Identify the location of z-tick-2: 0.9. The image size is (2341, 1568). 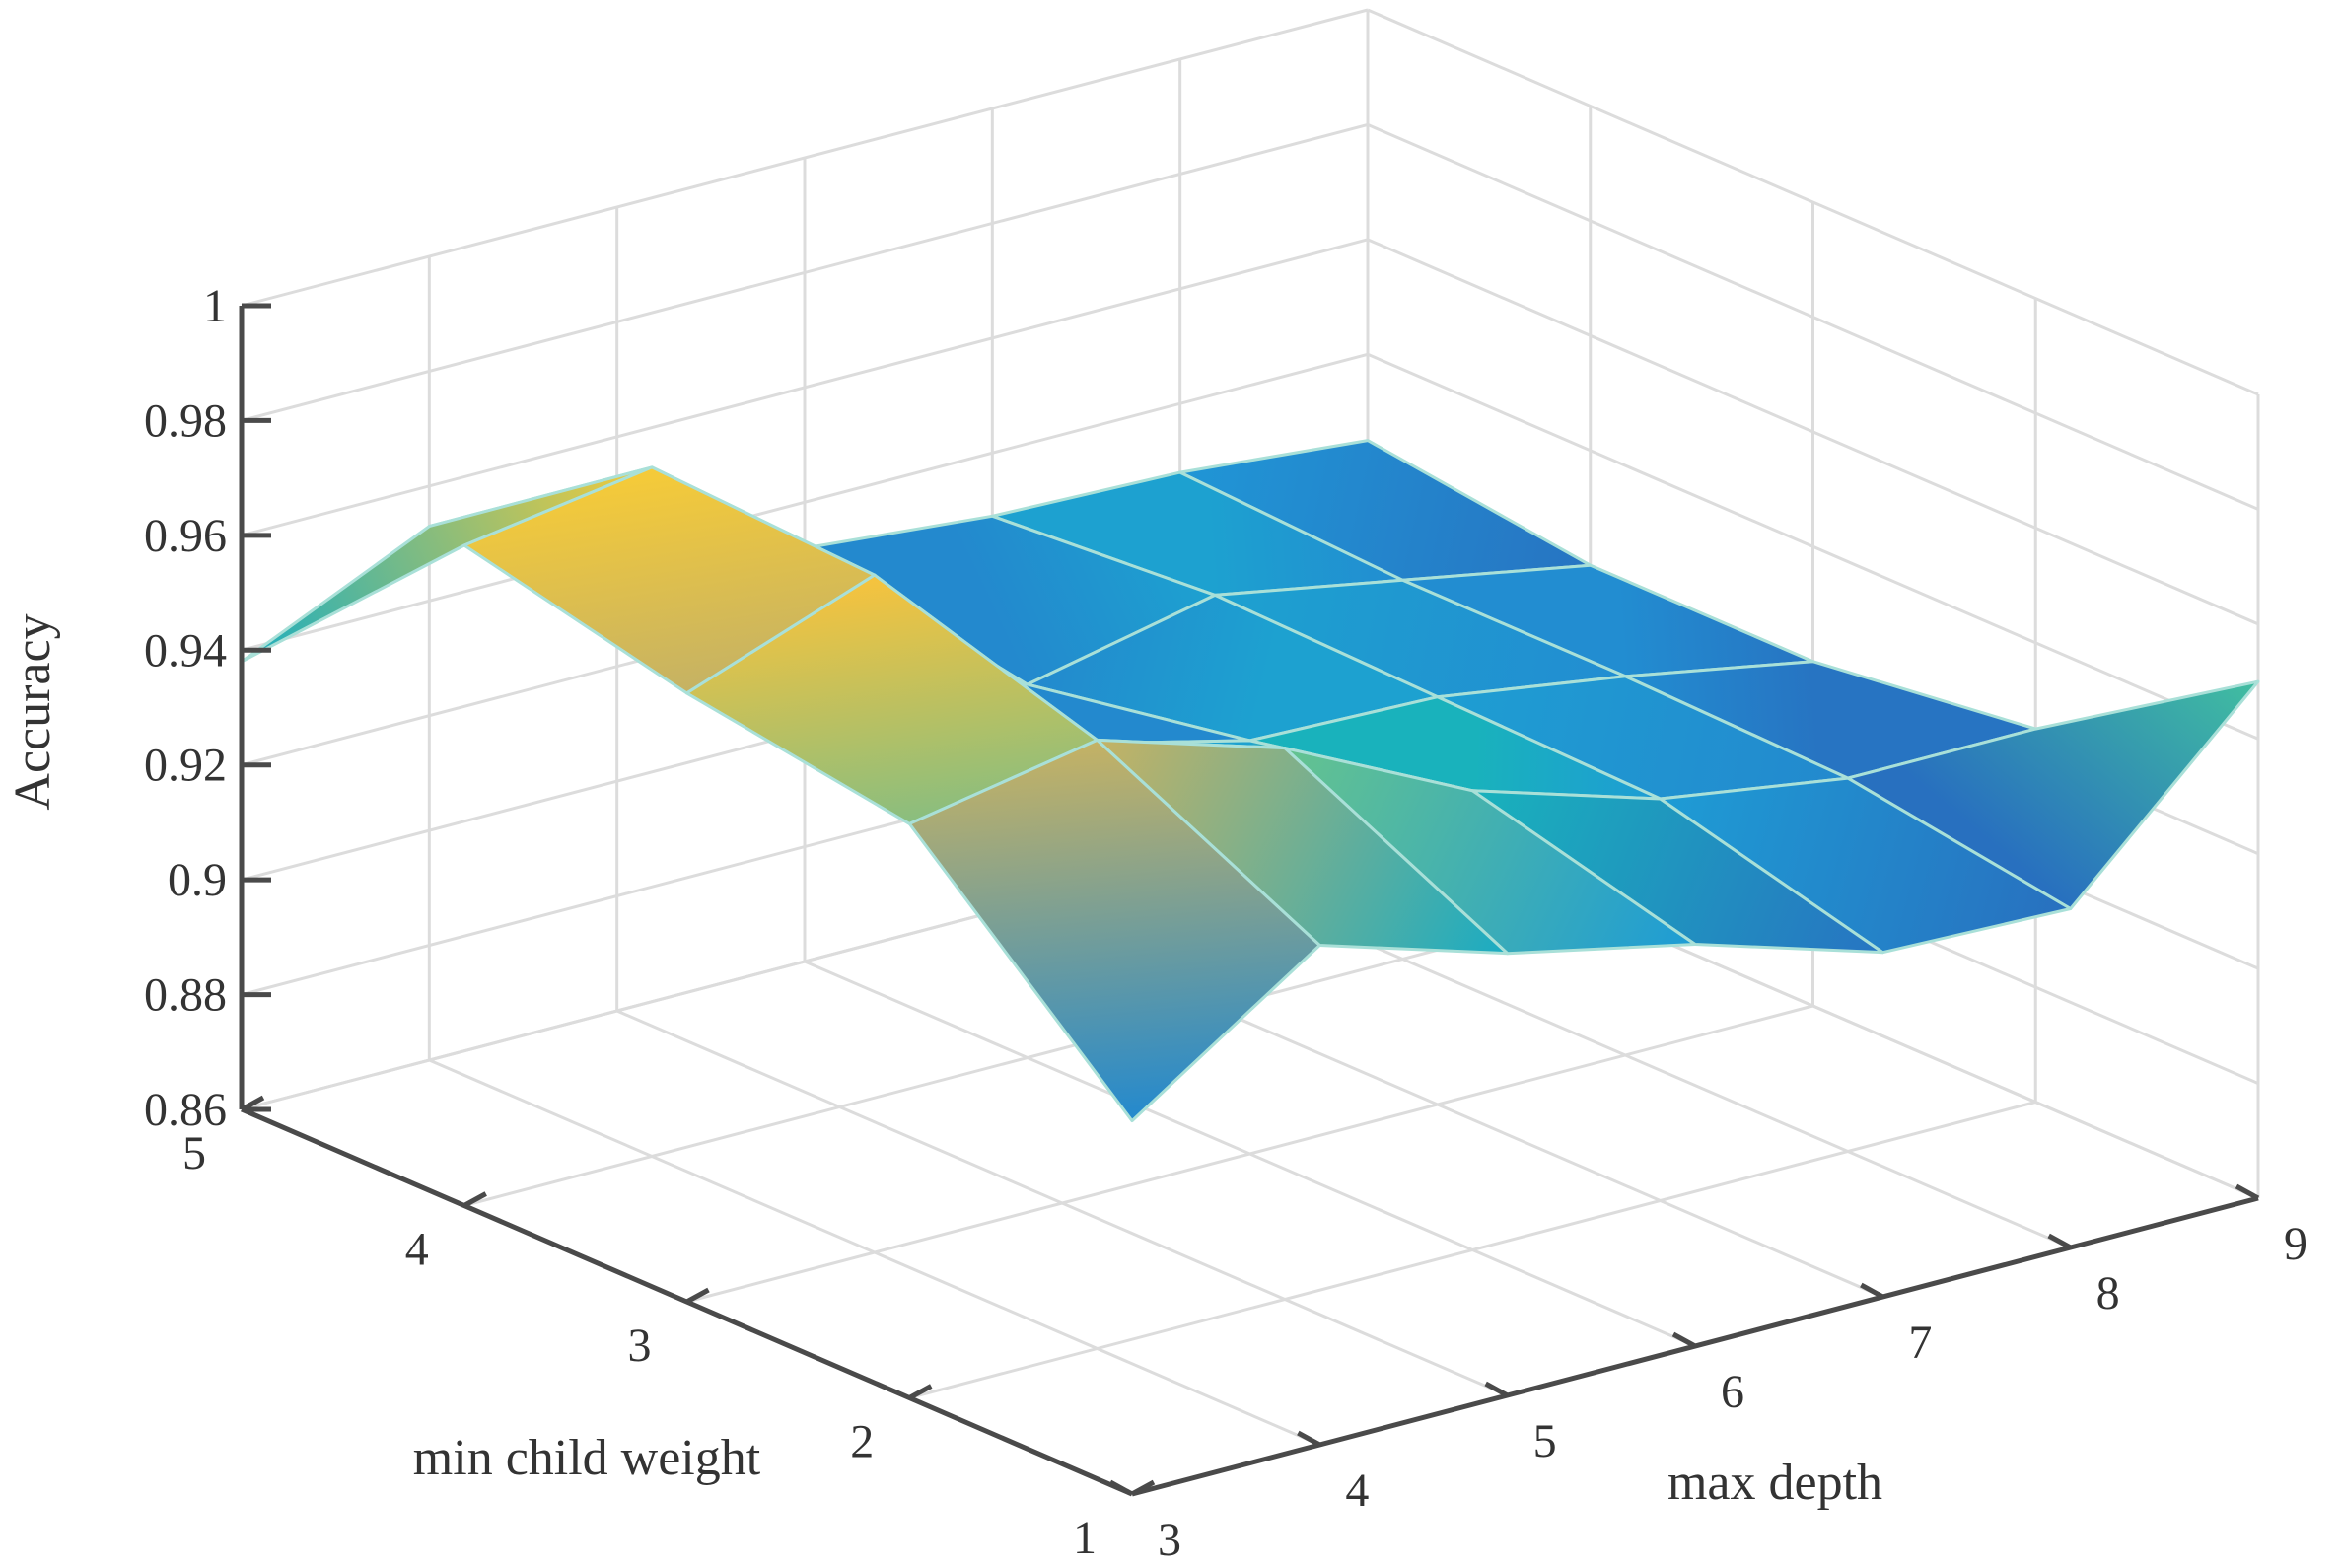
(219, 880).